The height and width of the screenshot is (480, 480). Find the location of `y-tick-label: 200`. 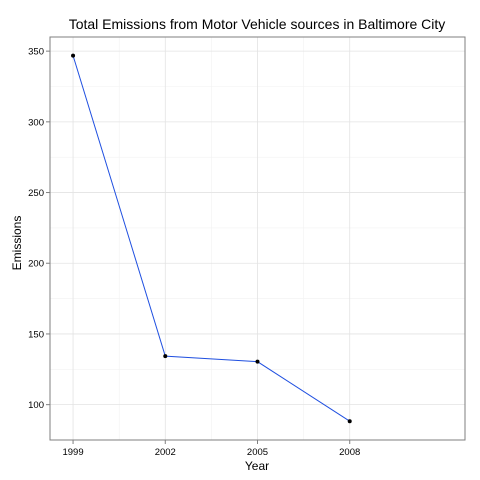

y-tick-label: 200 is located at coordinates (36, 264).